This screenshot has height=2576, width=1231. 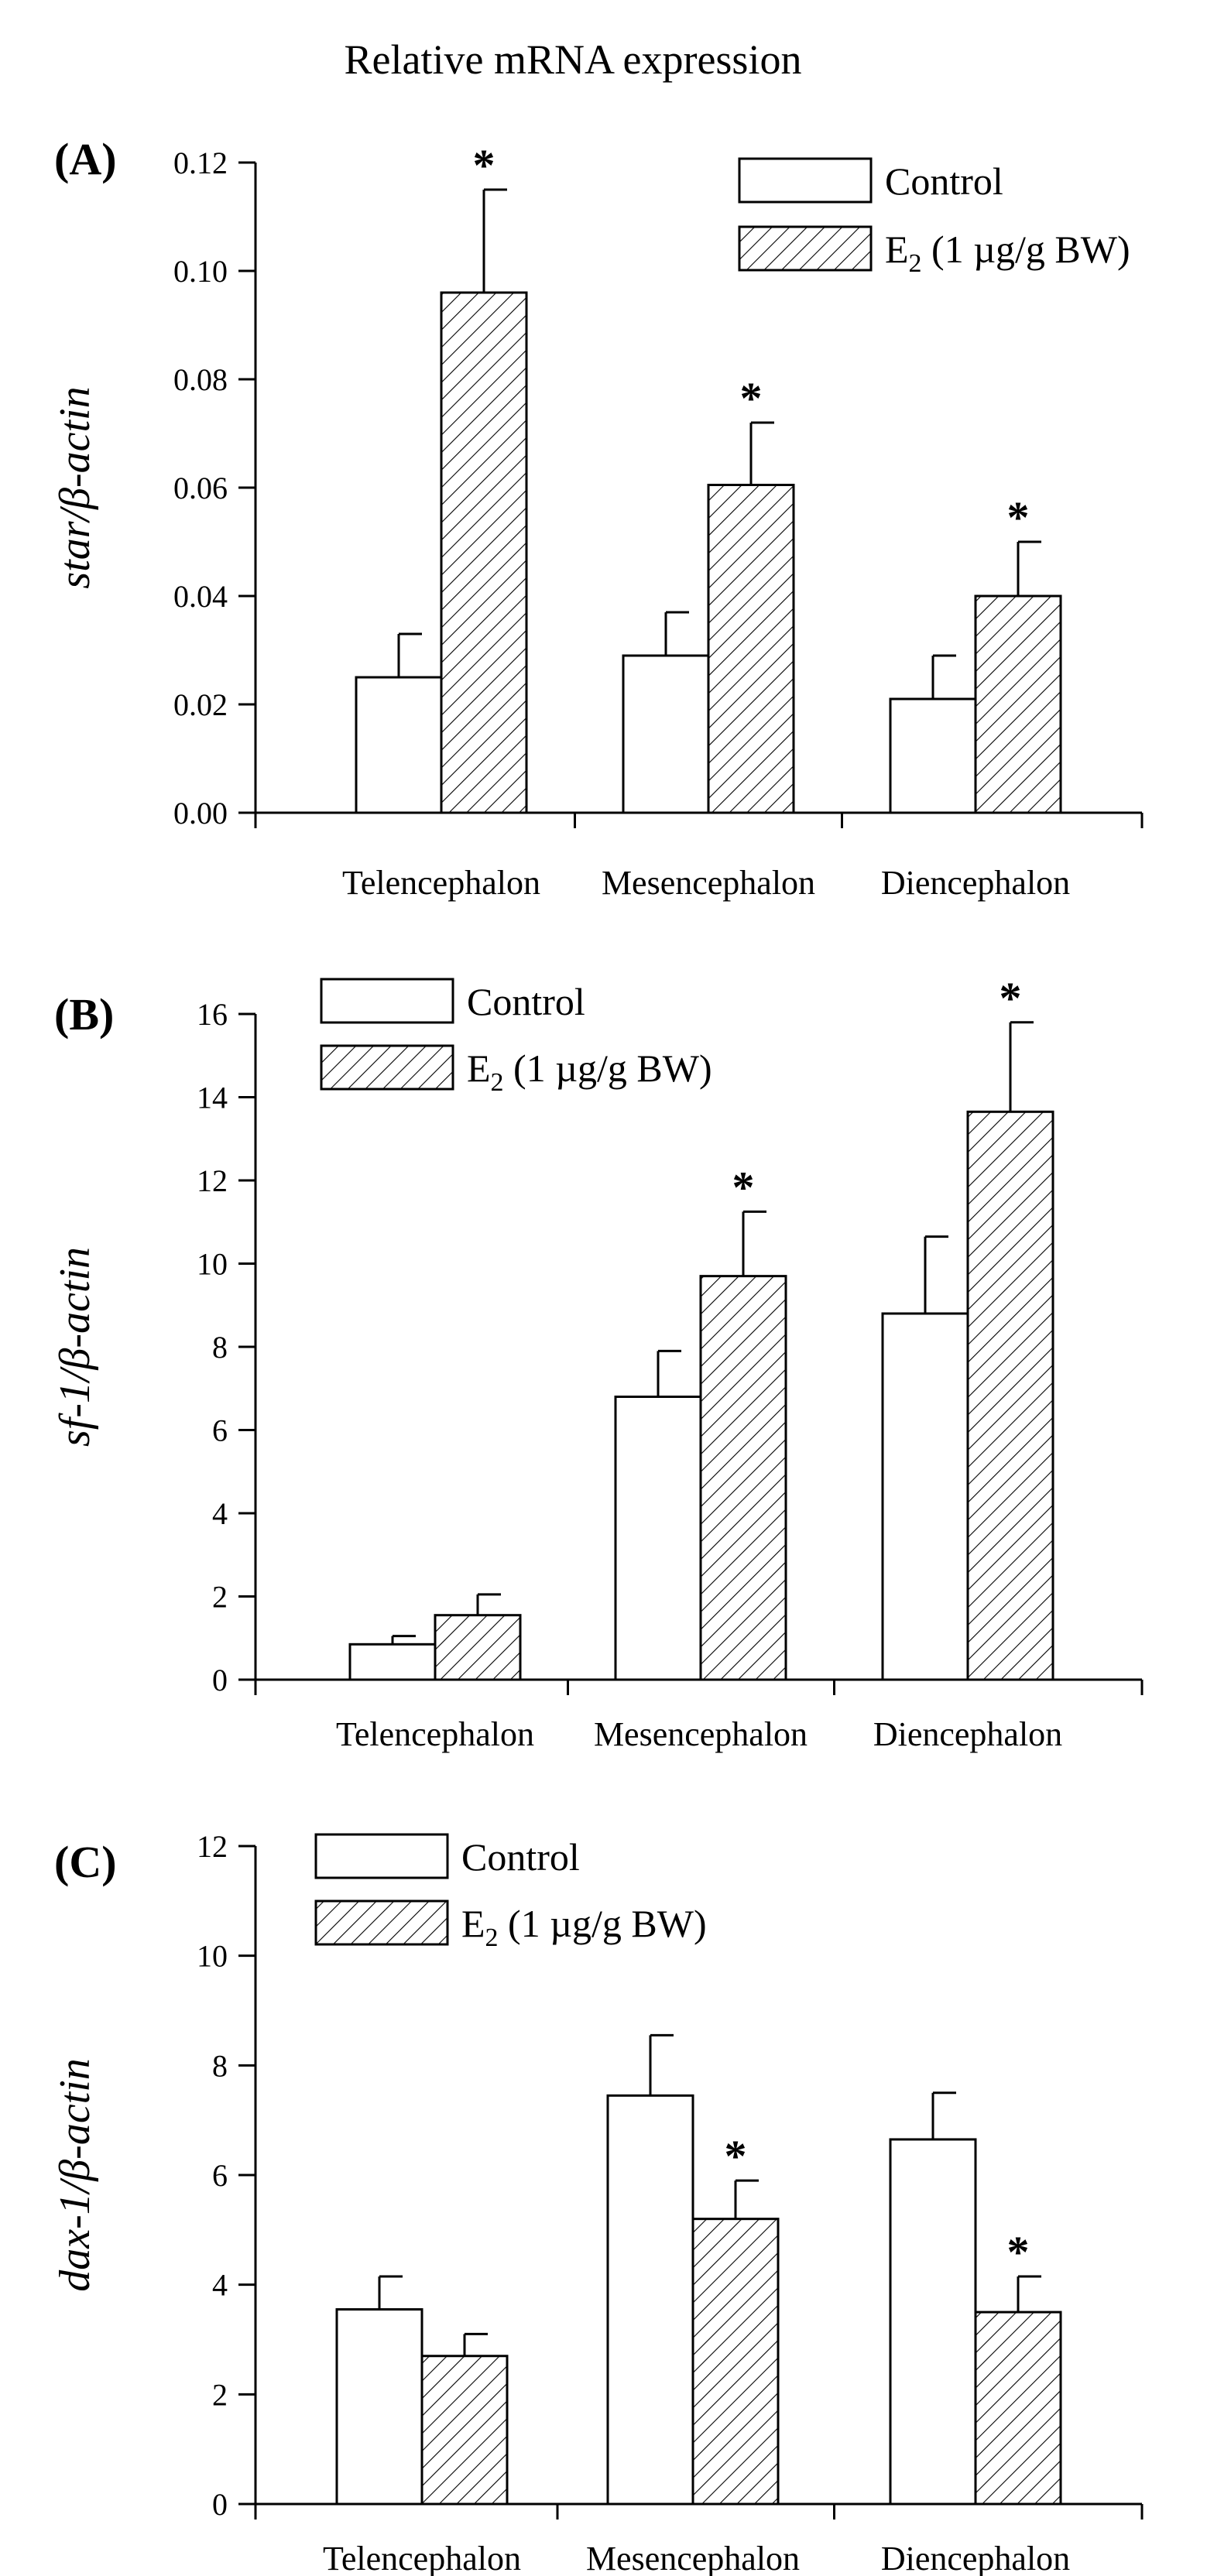 I want to click on y-tick-label: 0.10, so click(x=200, y=271).